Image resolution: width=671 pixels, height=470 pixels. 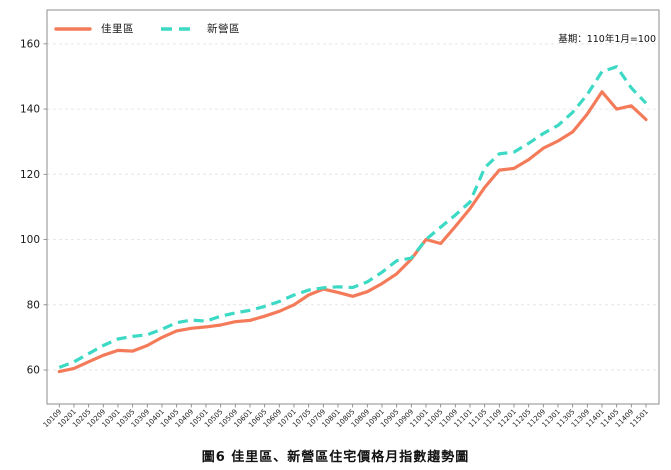 What do you see at coordinates (179, 28) in the screenshot?
I see `legend-line-dashed-icon` at bounding box center [179, 28].